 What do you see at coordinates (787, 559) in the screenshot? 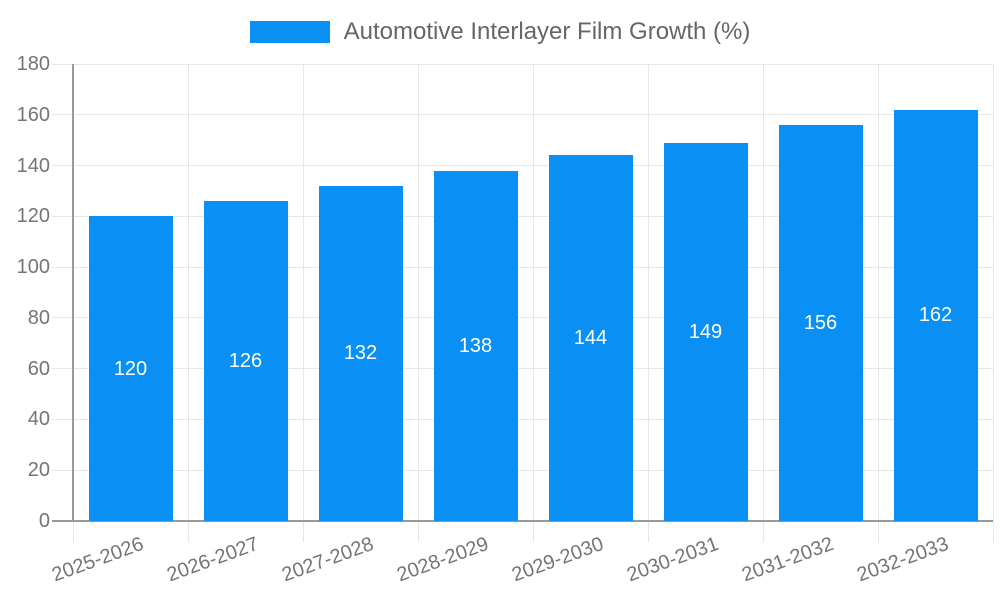
I see `x-axis-category-label: 2031-2032` at bounding box center [787, 559].